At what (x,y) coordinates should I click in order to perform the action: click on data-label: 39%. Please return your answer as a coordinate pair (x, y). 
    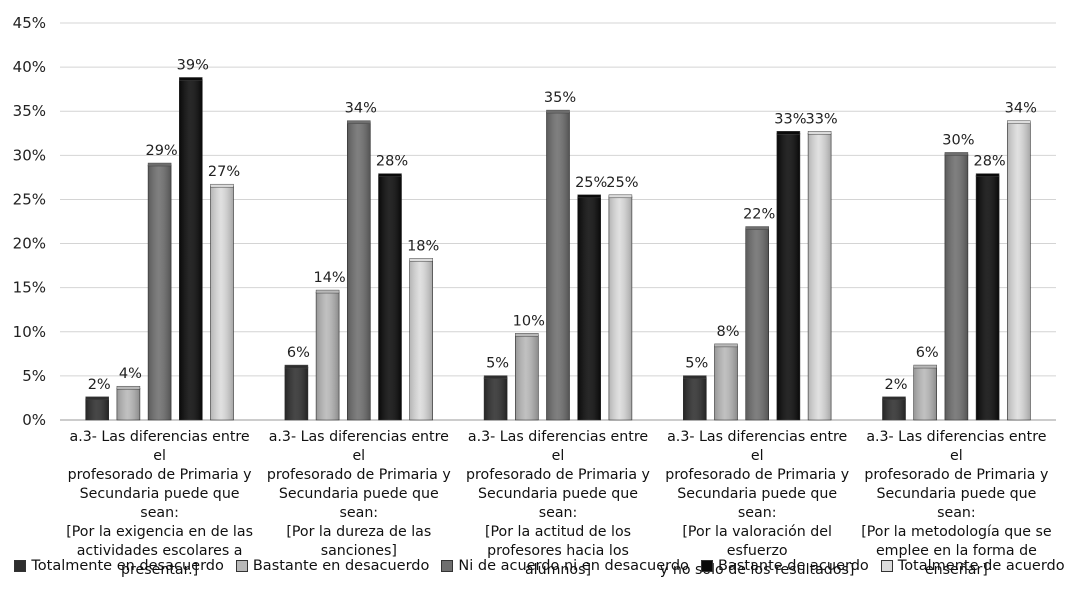
    Looking at the image, I should click on (193, 65).